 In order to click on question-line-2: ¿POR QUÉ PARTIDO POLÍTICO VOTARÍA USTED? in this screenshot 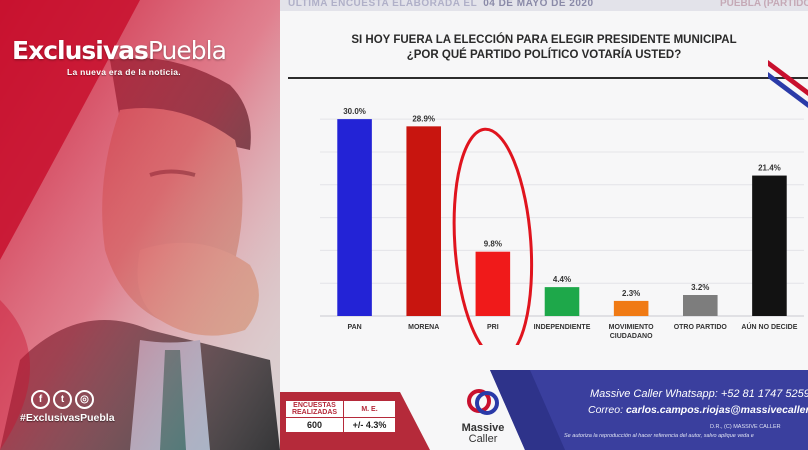, I will do `click(544, 55)`.